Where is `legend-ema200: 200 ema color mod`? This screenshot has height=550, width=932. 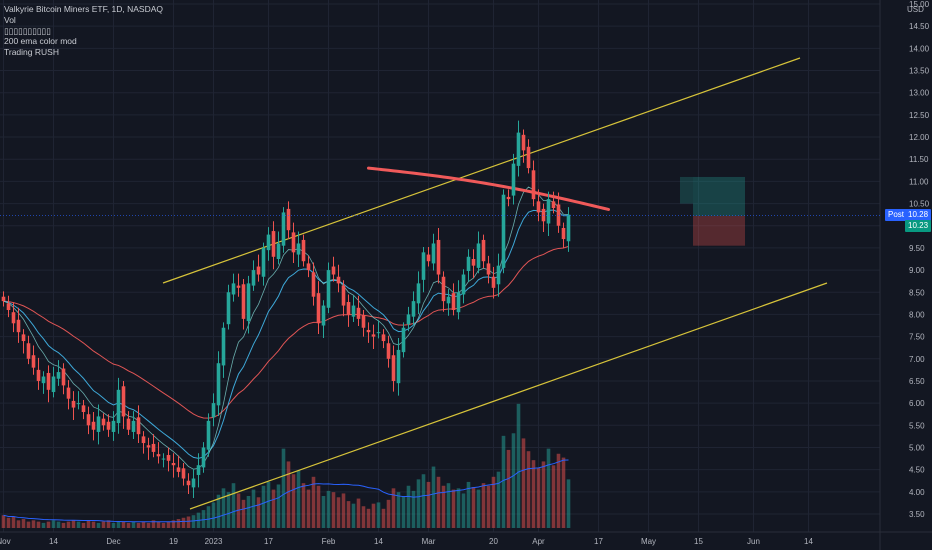 legend-ema200: 200 ema color mod is located at coordinates (40, 41).